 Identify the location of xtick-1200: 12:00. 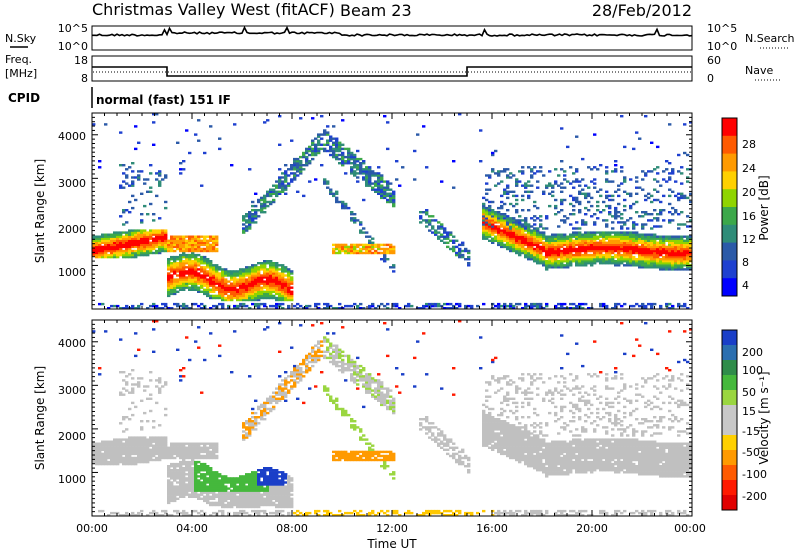
(392, 528).